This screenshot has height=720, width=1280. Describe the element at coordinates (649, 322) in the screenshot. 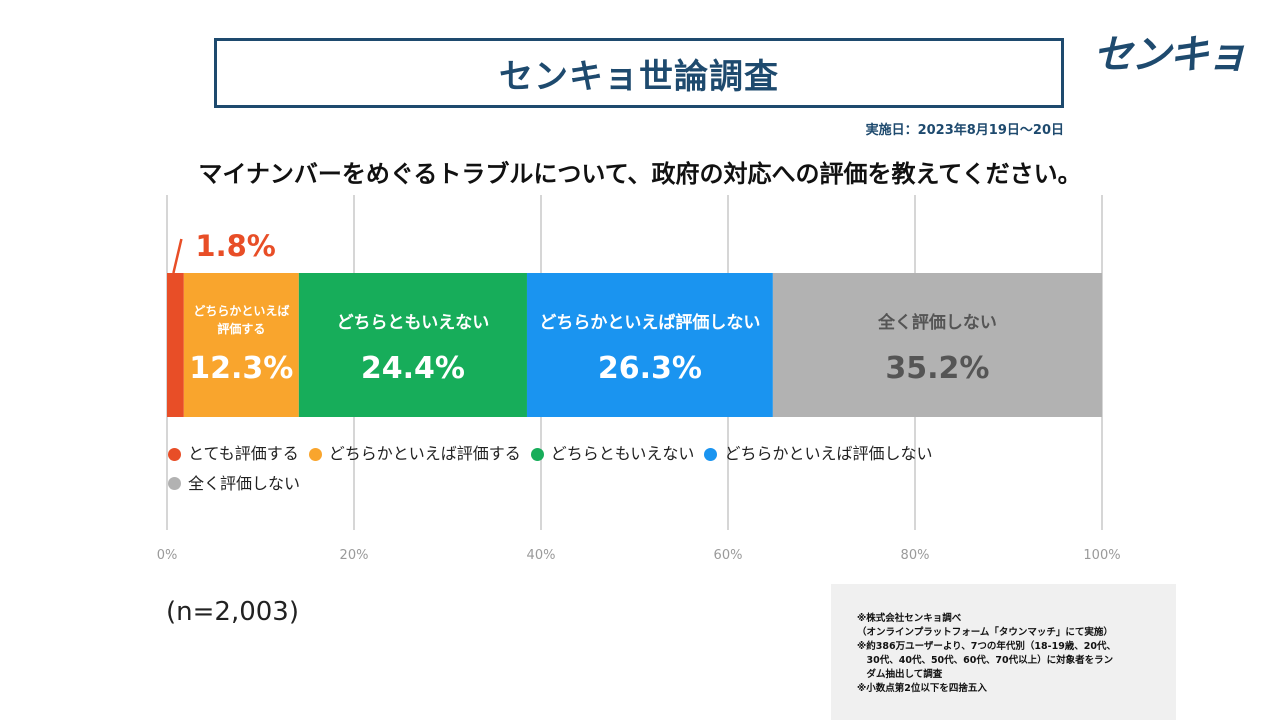

I see `bar-category-label: どちらかといえば評価しない` at that location.